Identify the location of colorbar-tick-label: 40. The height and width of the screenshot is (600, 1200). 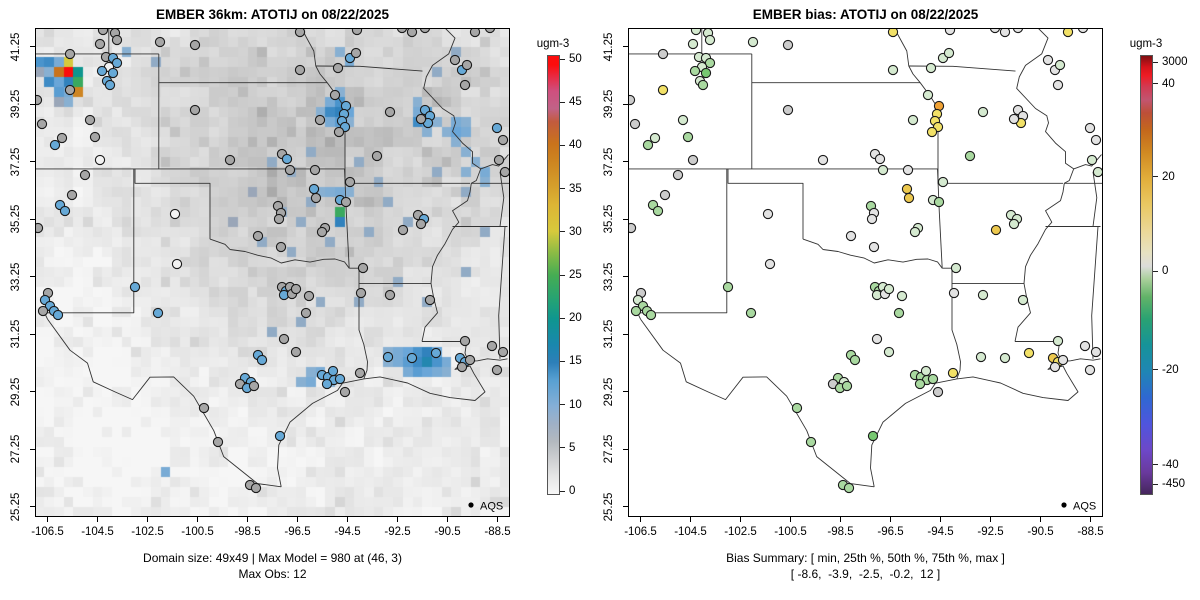
(575, 145).